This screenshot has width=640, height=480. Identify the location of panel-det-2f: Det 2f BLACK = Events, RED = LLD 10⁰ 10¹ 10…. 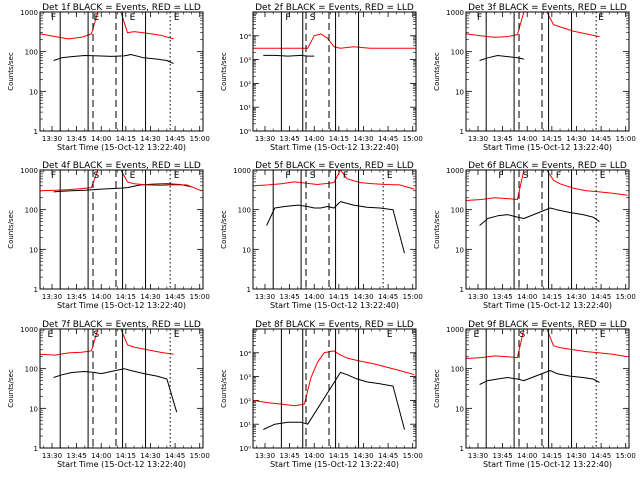
(321, 77).